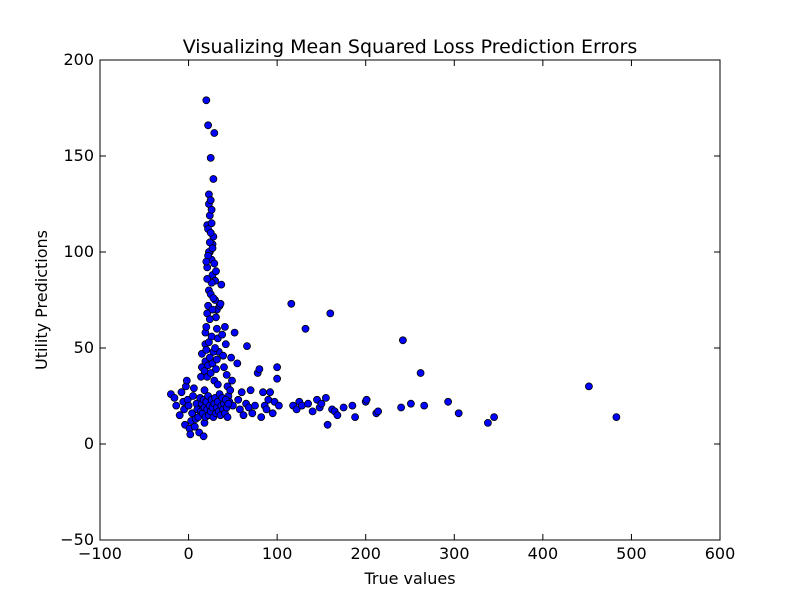 The image size is (800, 600). I want to click on y-tick-label: 50, so click(84, 347).